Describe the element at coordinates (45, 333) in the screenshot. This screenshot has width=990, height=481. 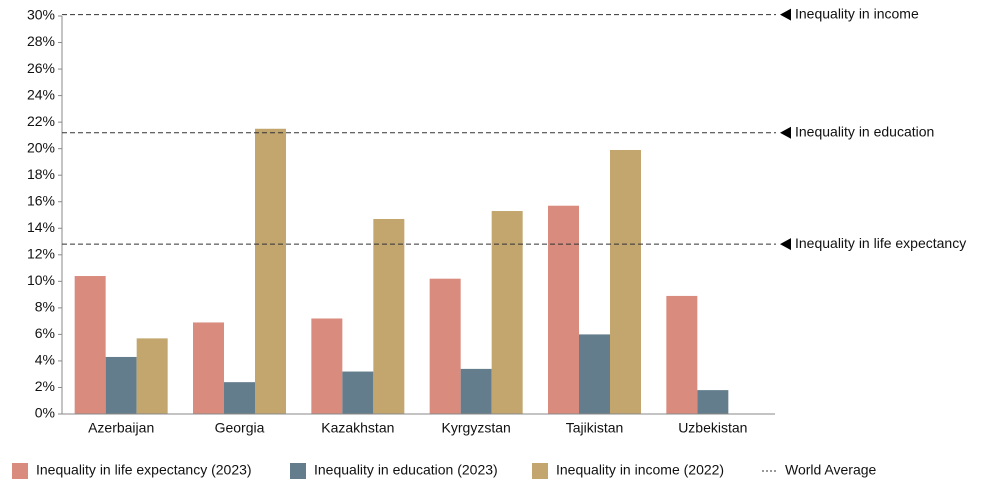
I see `y-tick-label: 6%` at that location.